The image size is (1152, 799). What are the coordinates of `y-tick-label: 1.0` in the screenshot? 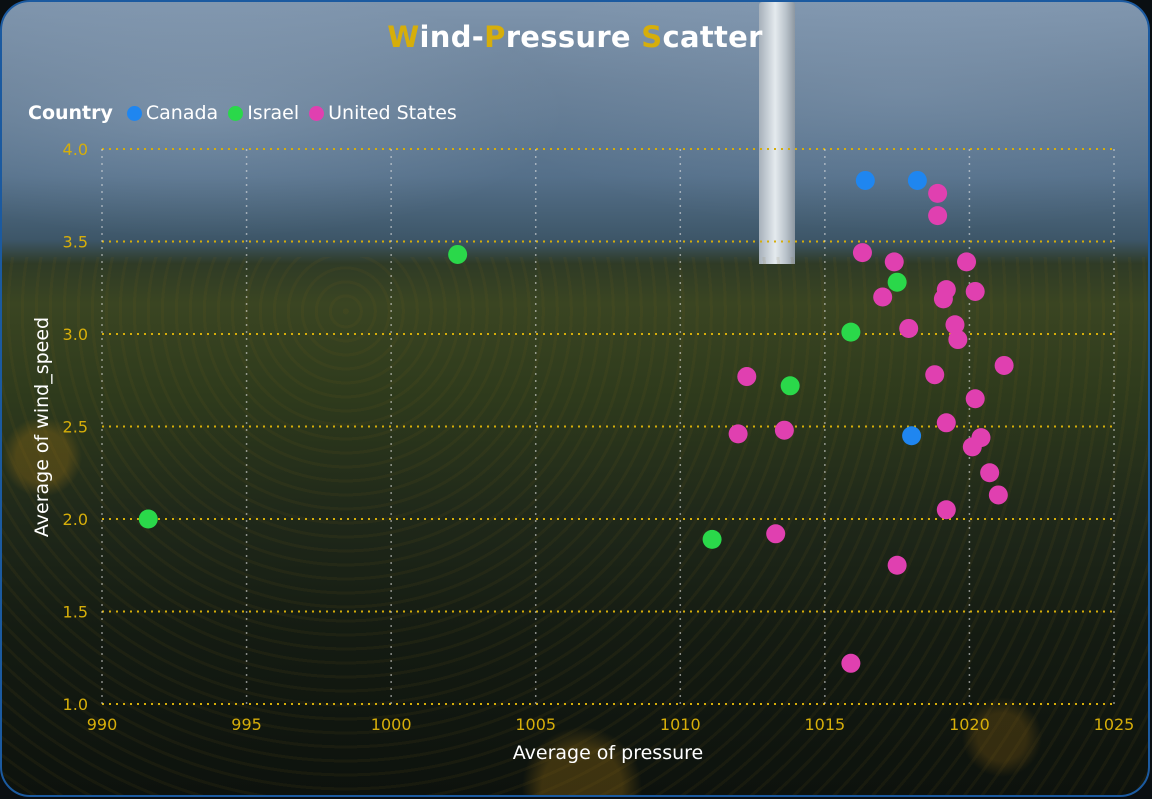 It's located at (75, 704).